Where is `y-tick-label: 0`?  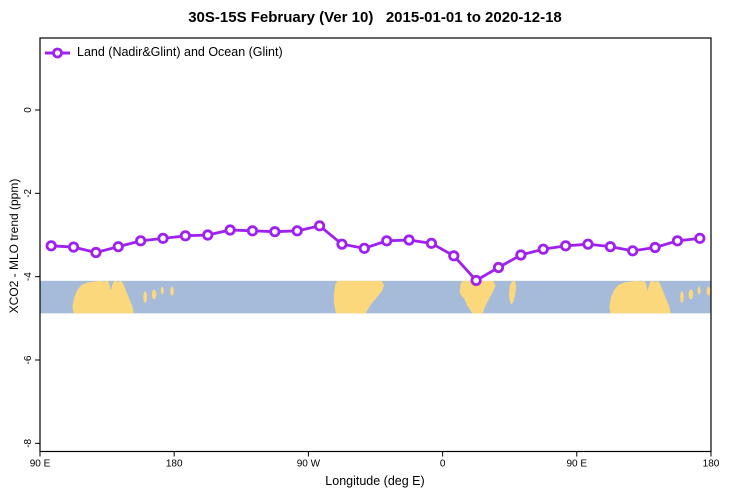
y-tick-label: 0 is located at coordinates (28, 110).